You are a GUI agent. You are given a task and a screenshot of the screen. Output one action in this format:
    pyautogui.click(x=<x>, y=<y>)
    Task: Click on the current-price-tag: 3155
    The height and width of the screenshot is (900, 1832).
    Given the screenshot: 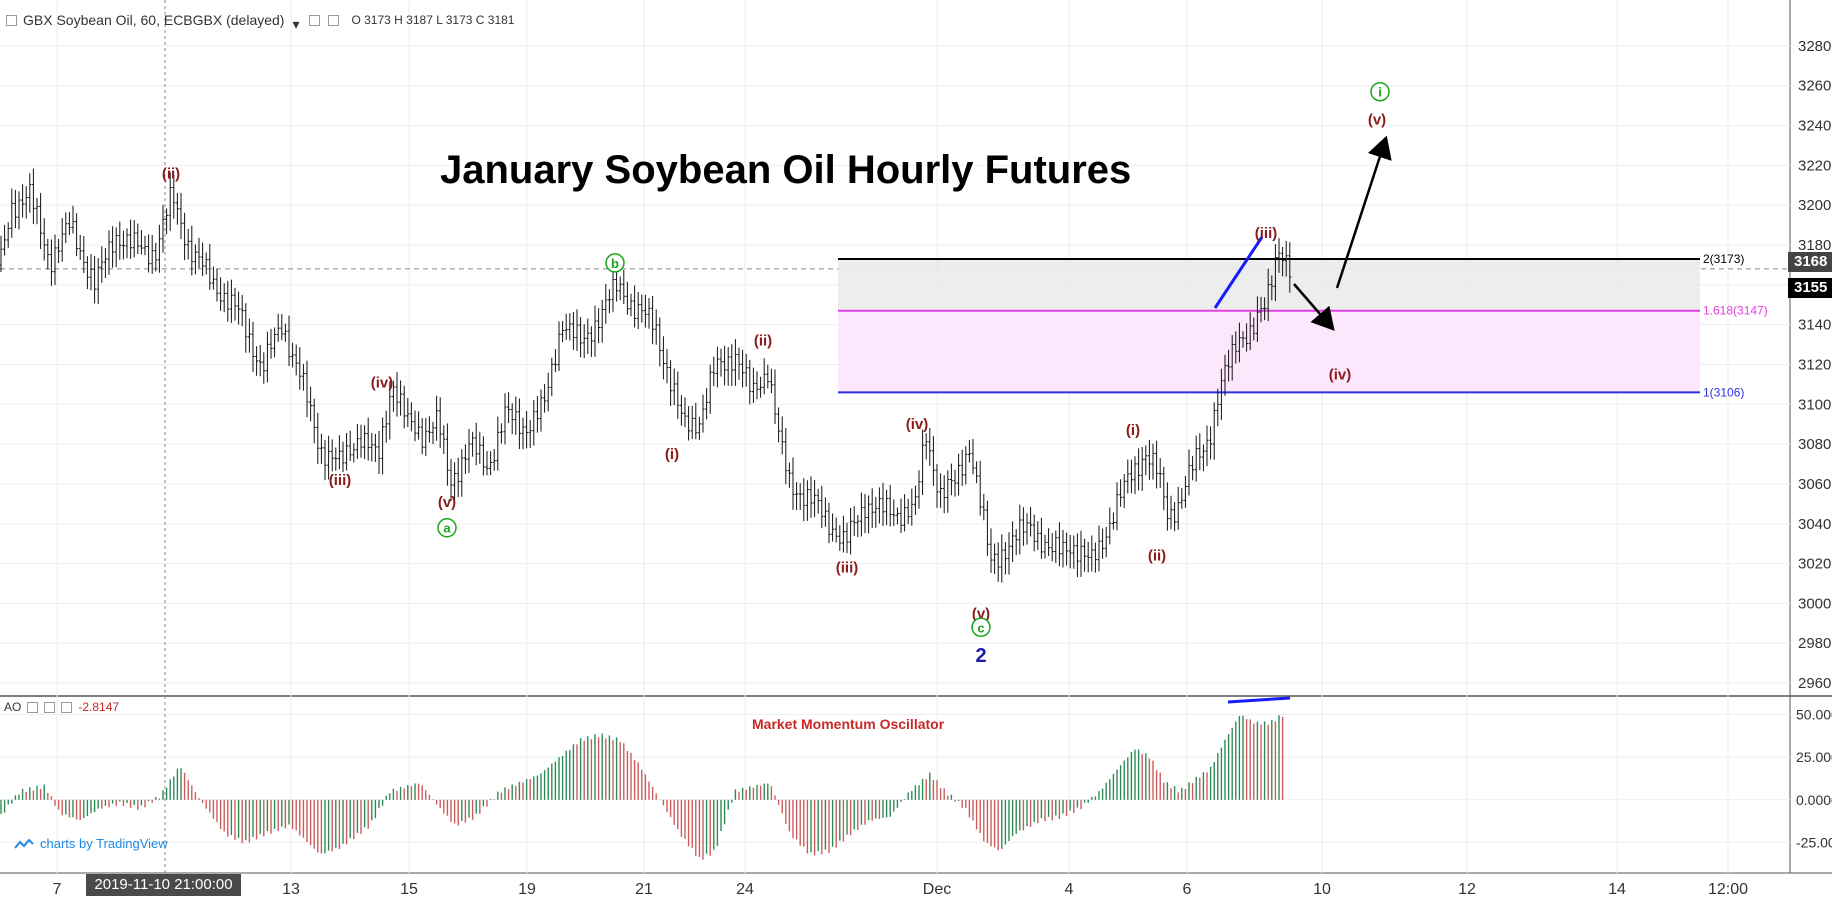 What is the action you would take?
    pyautogui.click(x=1810, y=288)
    